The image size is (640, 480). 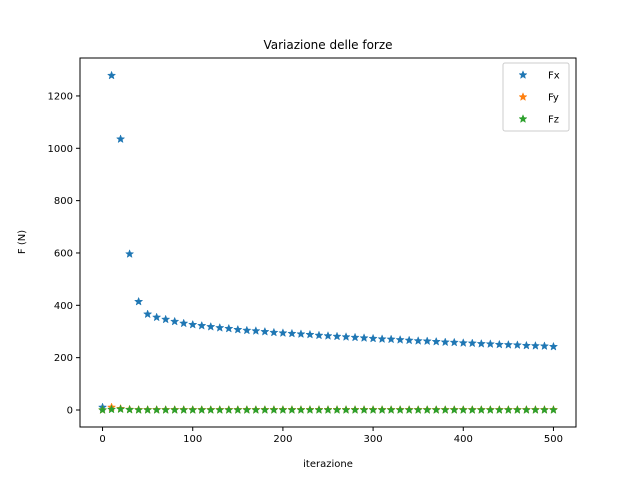 I want to click on x-tick-label: 400, so click(x=463, y=439).